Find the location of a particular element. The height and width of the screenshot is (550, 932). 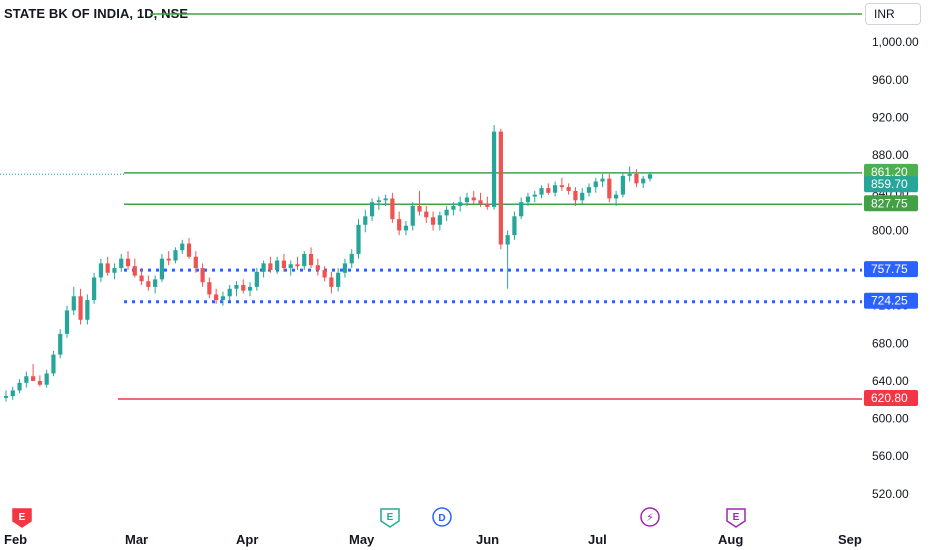

badge-label: 827.75 is located at coordinates (889, 203).